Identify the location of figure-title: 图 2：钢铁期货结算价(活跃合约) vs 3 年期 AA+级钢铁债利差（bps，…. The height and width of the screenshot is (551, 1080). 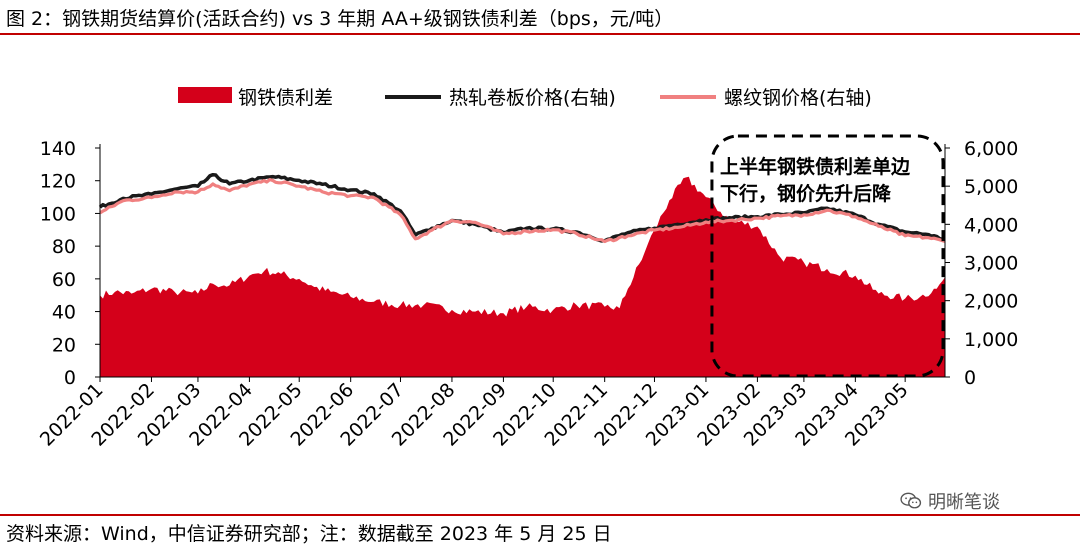
(340, 19).